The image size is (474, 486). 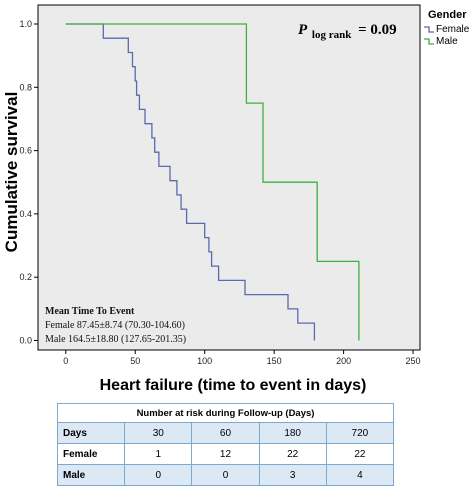 What do you see at coordinates (343, 361) in the screenshot?
I see `x-tick-label: 200` at bounding box center [343, 361].